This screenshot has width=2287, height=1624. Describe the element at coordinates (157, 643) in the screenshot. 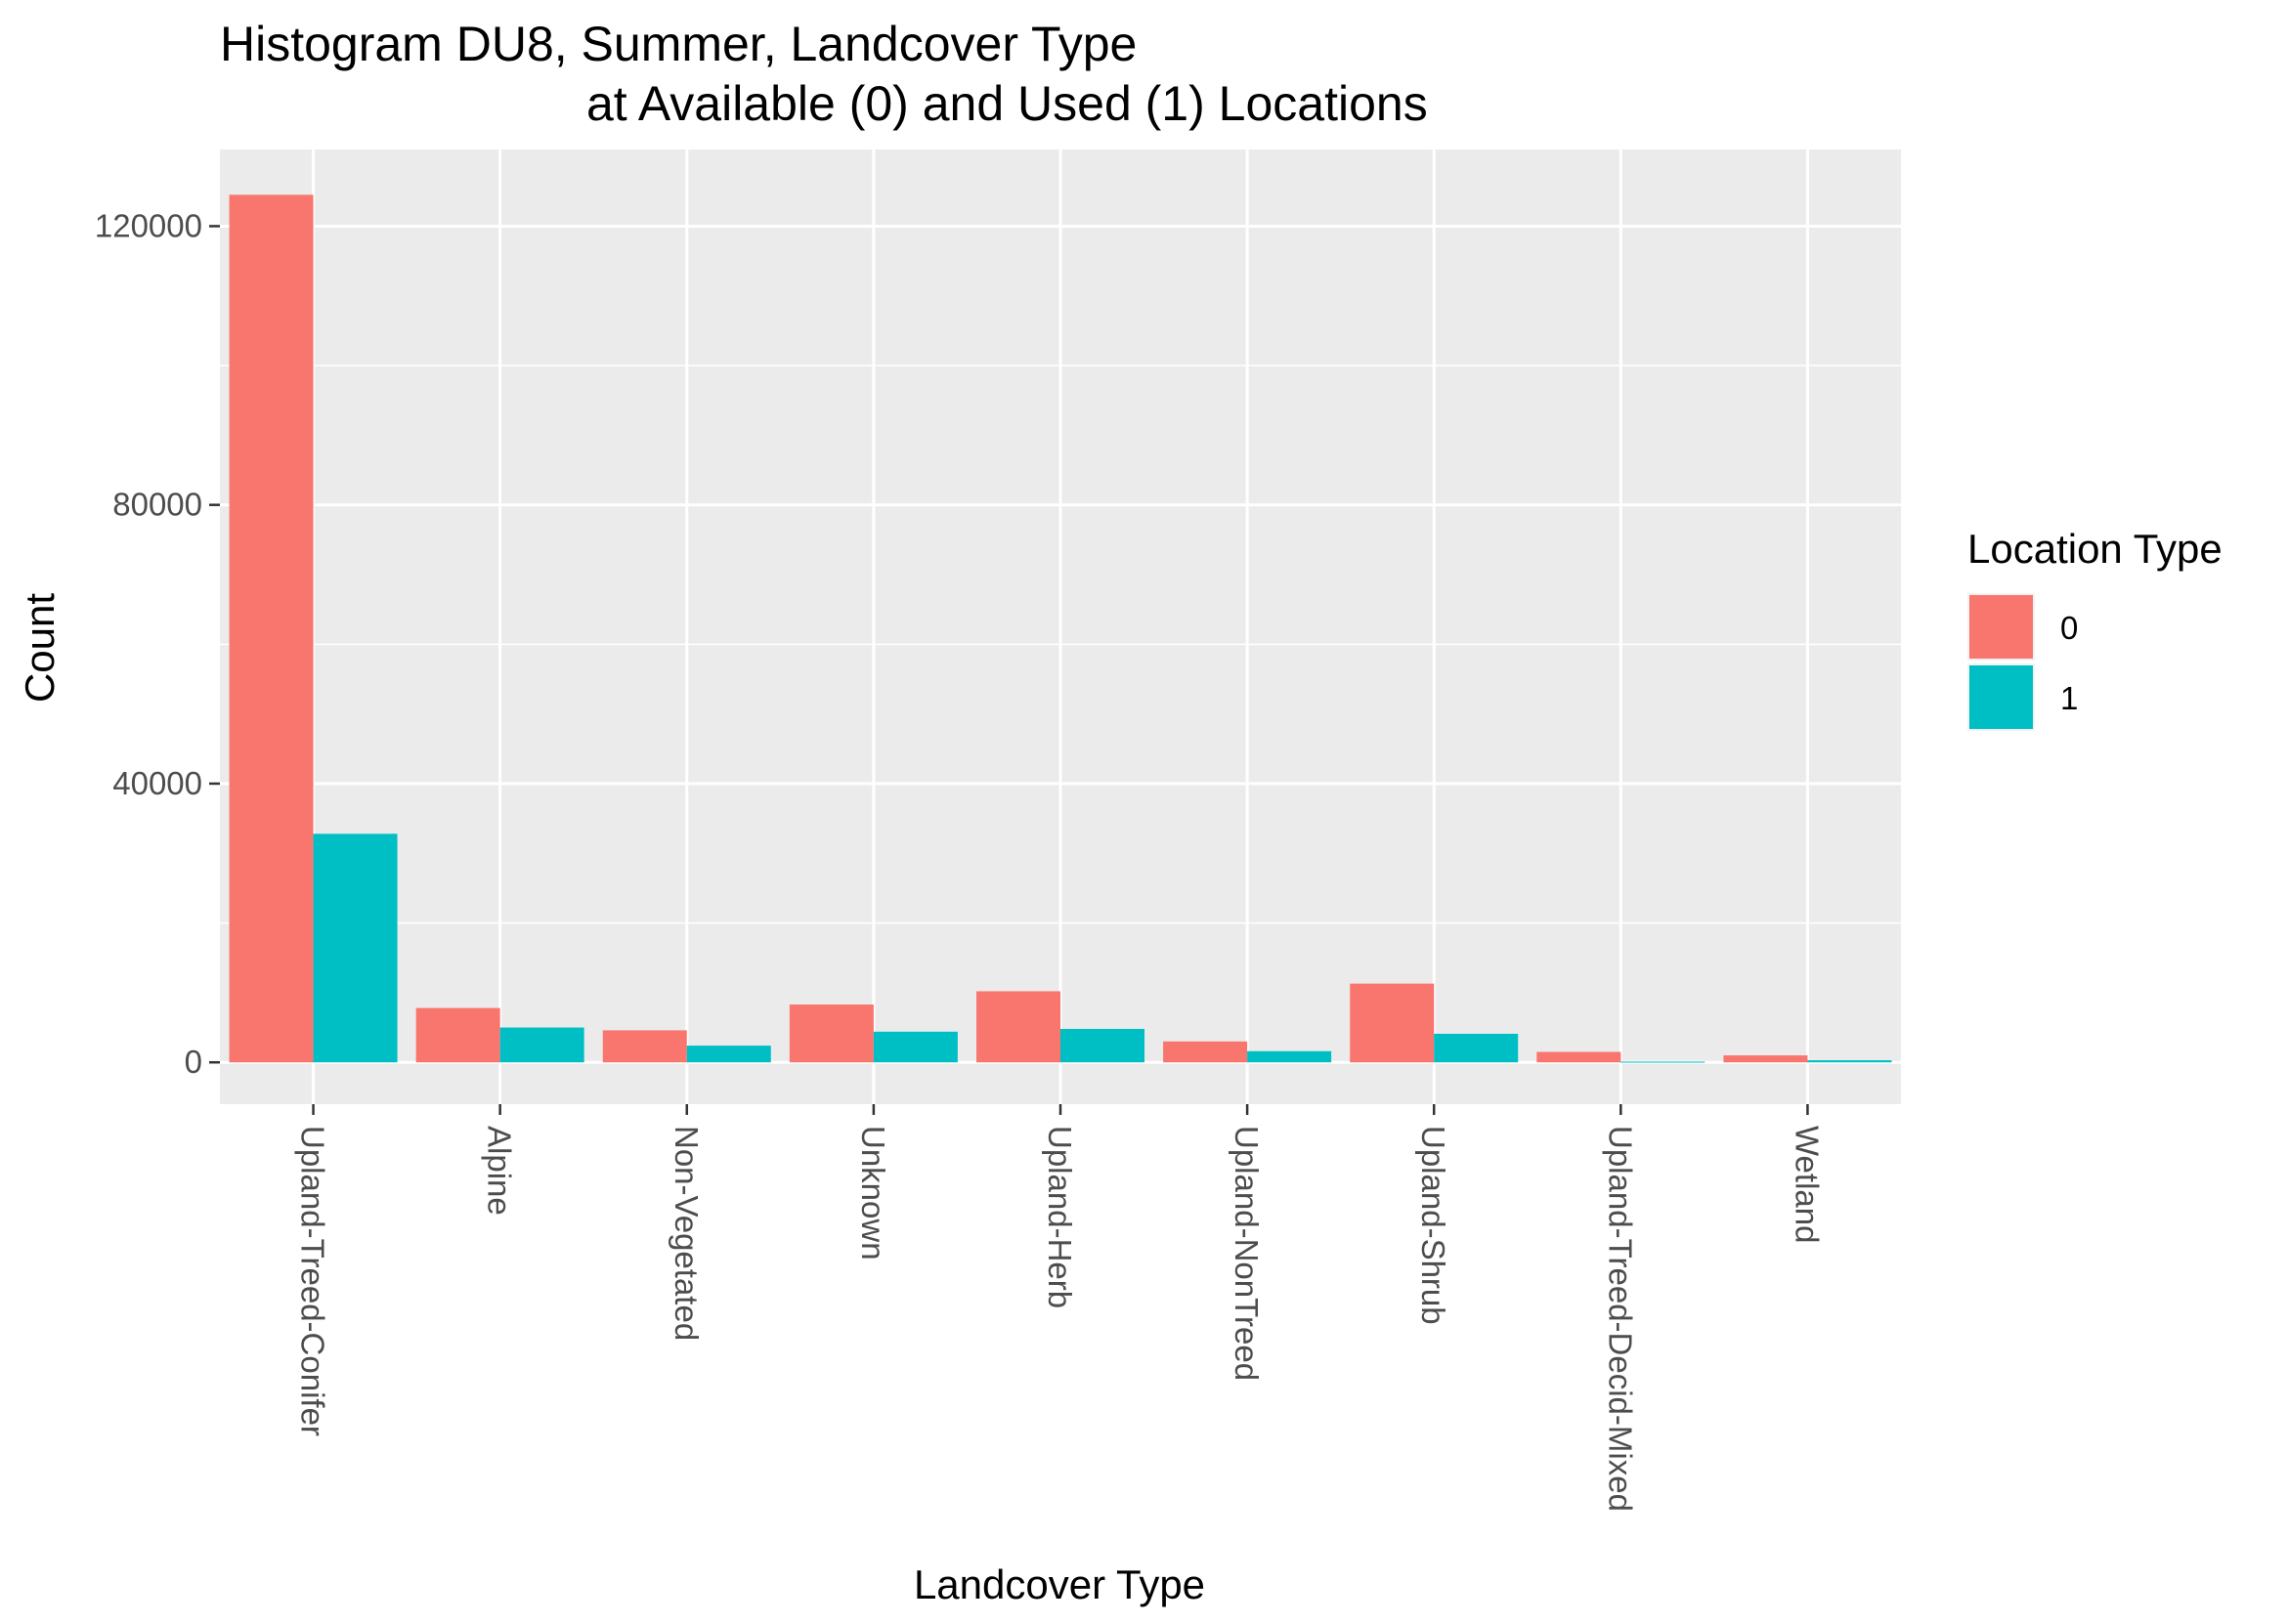

I see `y-axis: 0 40000 80000 120000` at that location.